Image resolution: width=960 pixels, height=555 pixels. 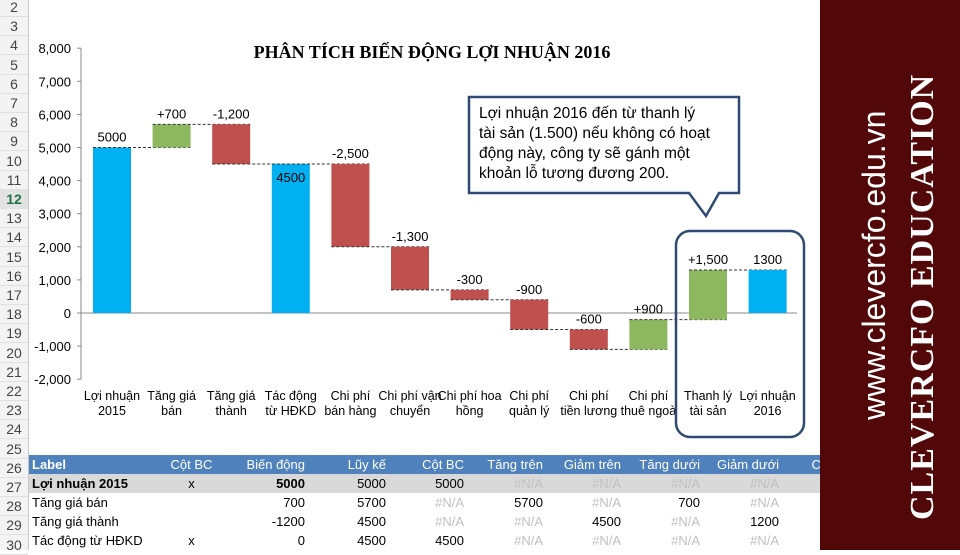 I want to click on row-header: 30, so click(x=14, y=545).